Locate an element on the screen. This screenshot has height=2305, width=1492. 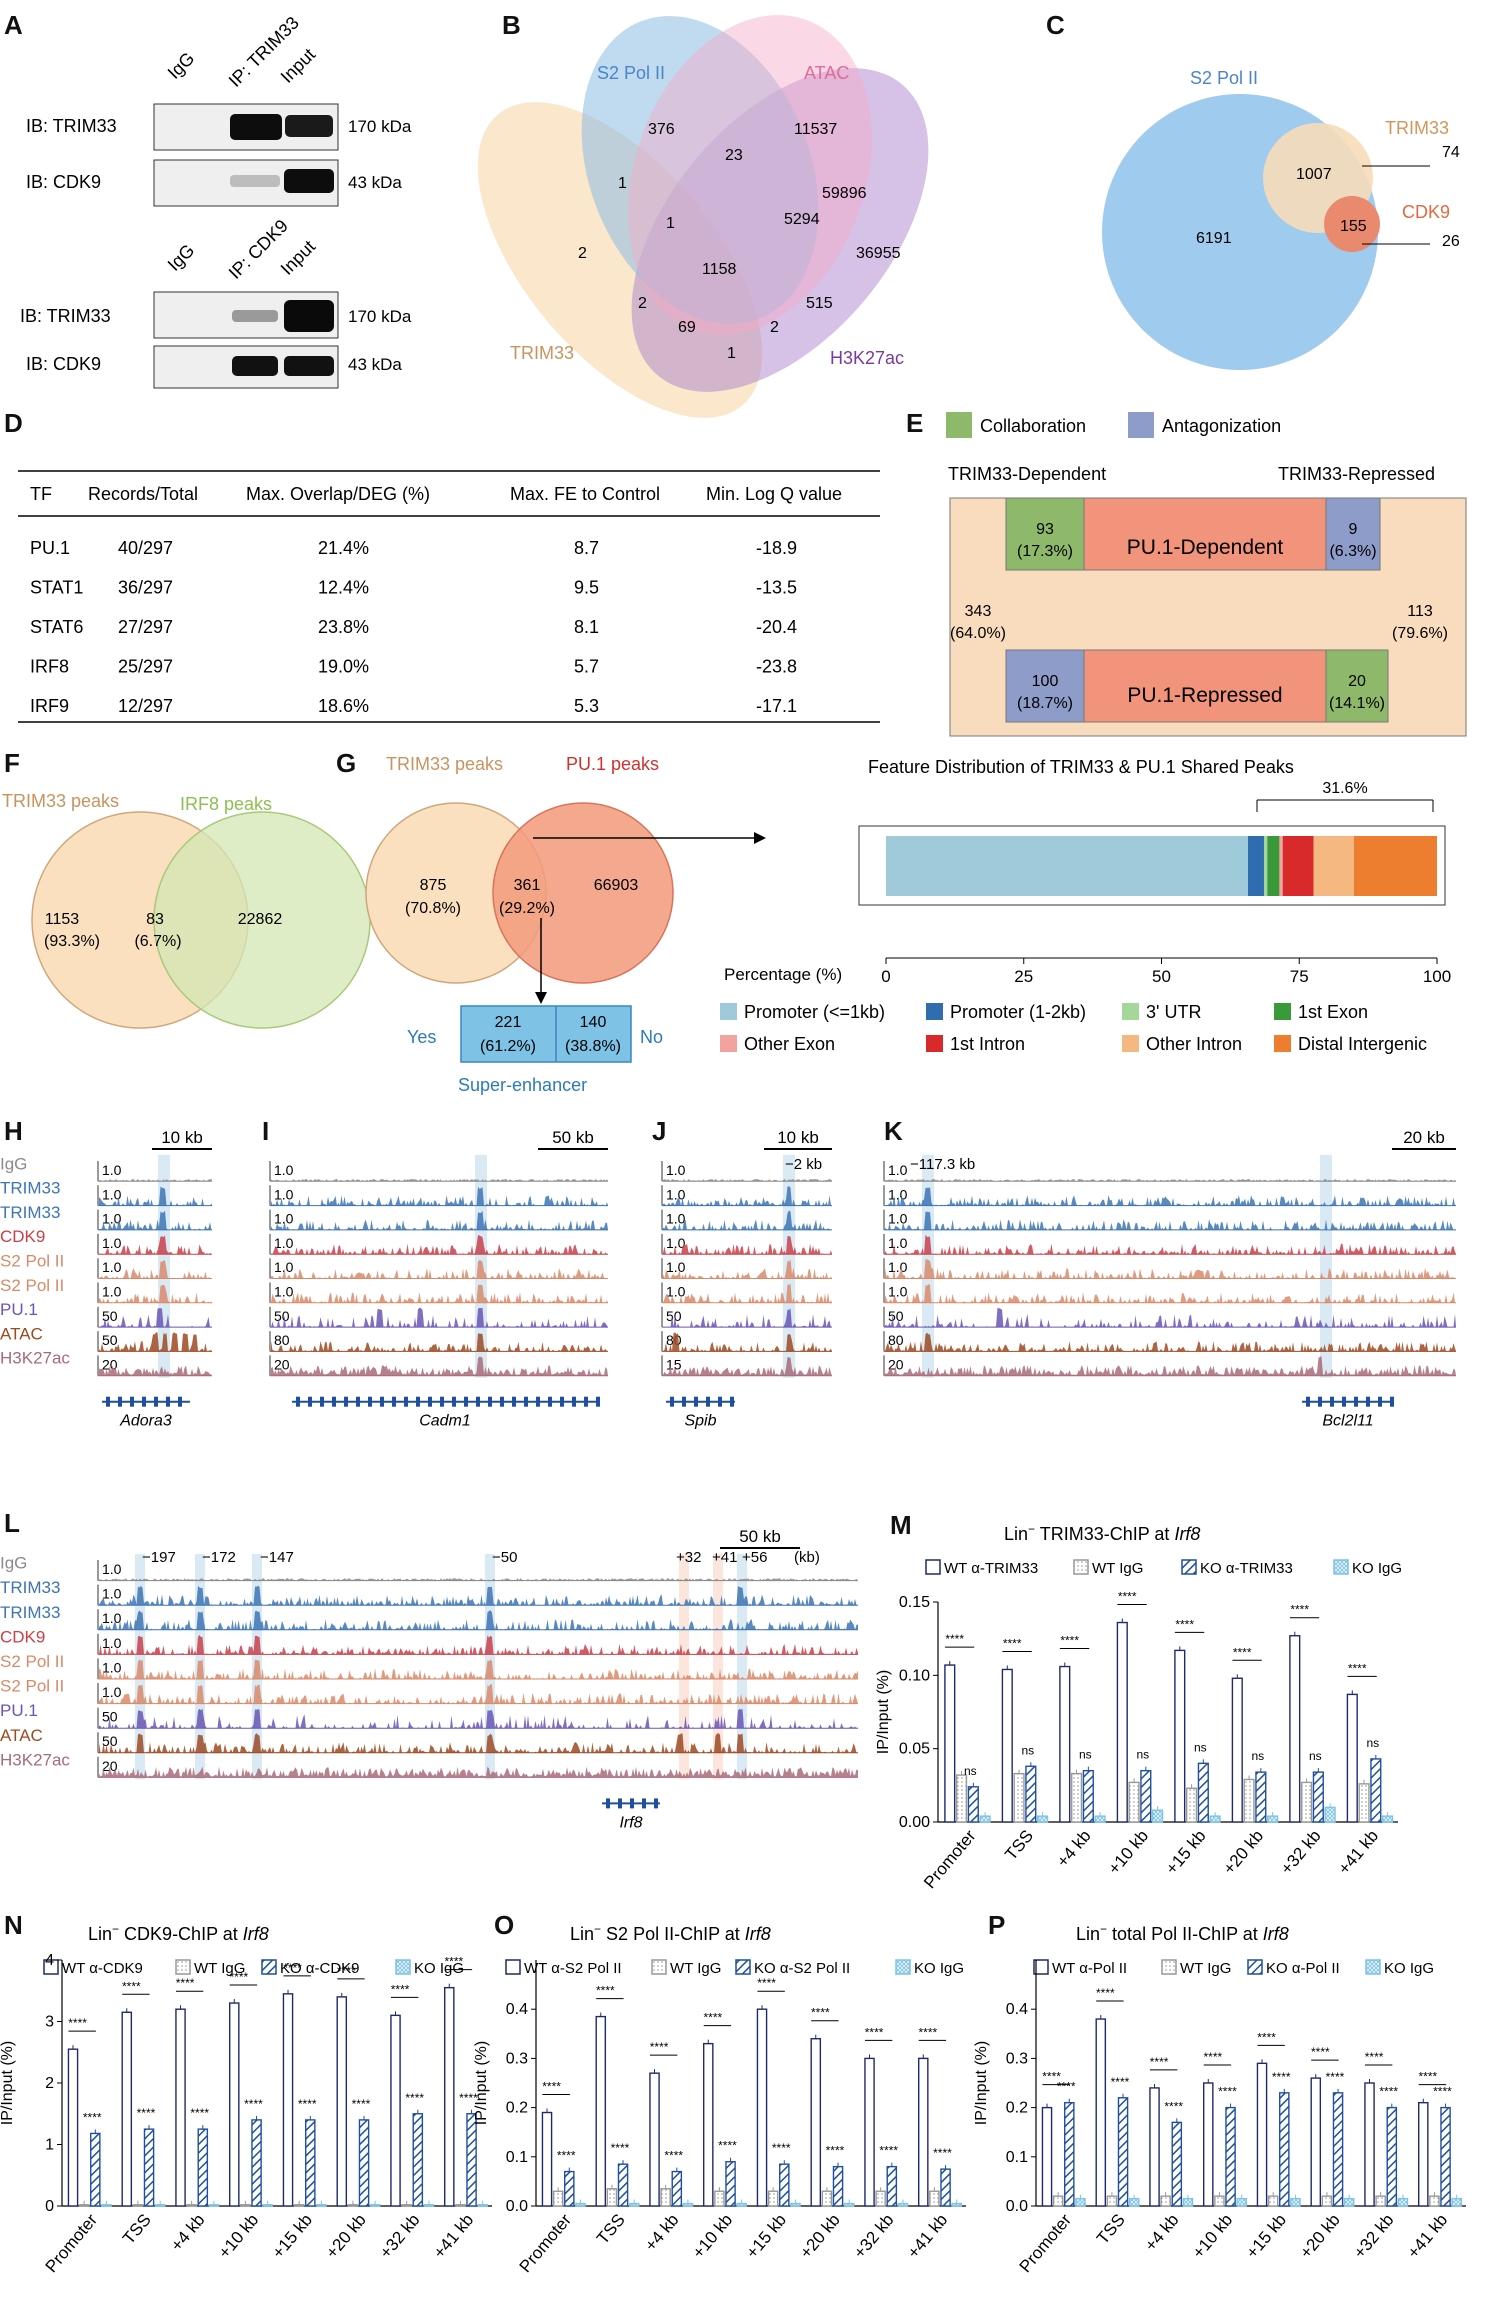
chart-title: Lin− total Pol II-ChIP at Irf8 is located at coordinates (1182, 1933).